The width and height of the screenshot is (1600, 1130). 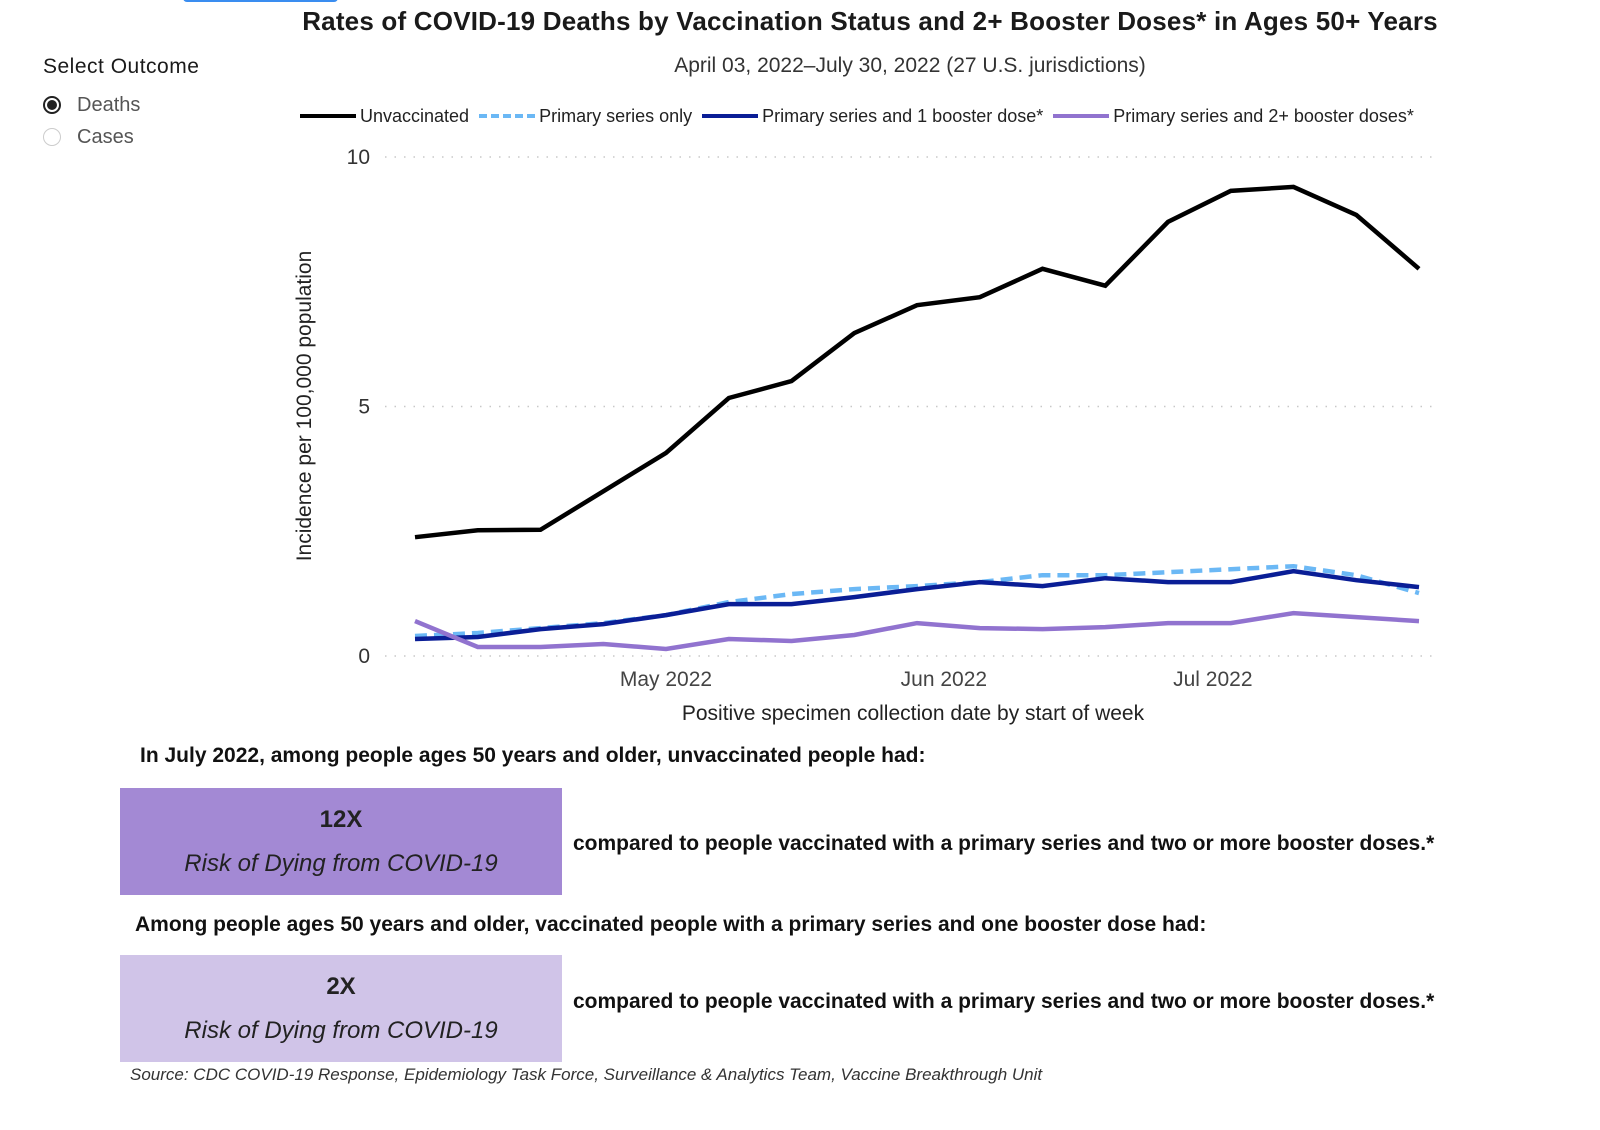 What do you see at coordinates (109, 104) in the screenshot?
I see `radio-label-deaths: Deaths` at bounding box center [109, 104].